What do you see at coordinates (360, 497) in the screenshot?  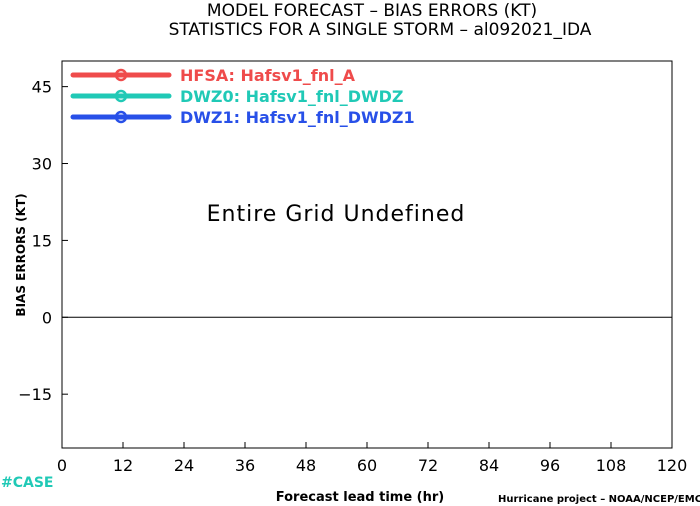 I see `x-axis-label: Forecast lead time (hr)` at bounding box center [360, 497].